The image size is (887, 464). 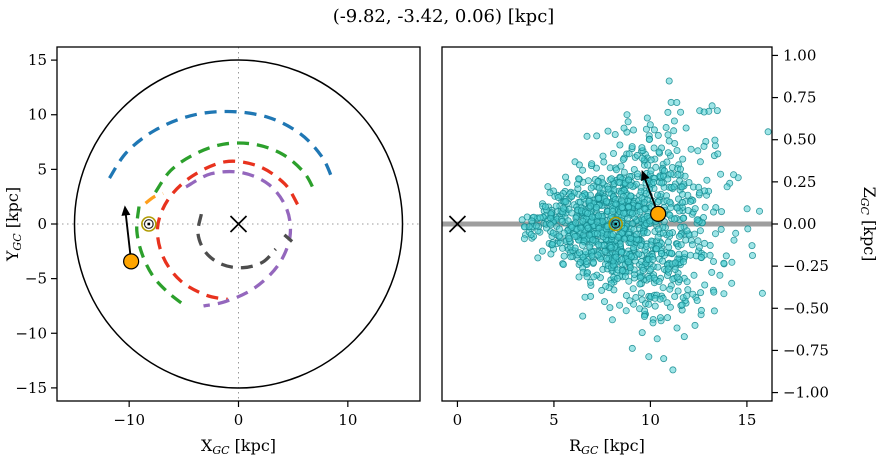 What do you see at coordinates (806, 308) in the screenshot?
I see `svg-text: −0.50` at bounding box center [806, 308].